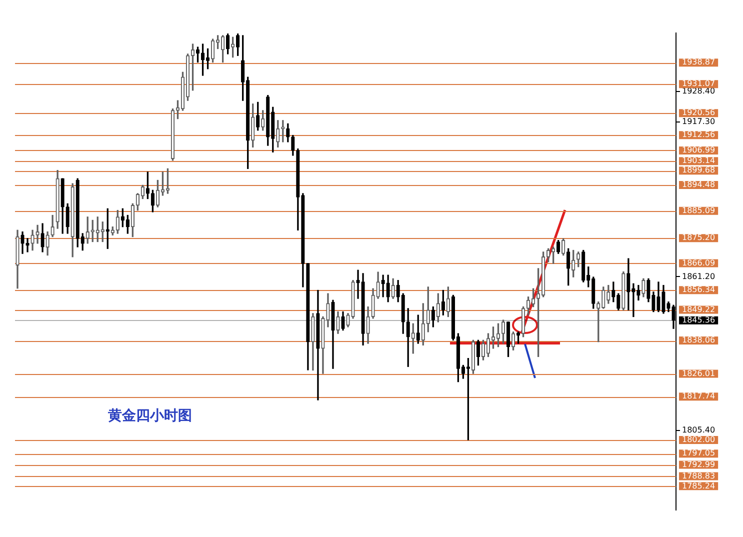 The width and height of the screenshot is (743, 537). Describe the element at coordinates (699, 439) in the screenshot. I see `ref-line-label: 1802.00` at that location.